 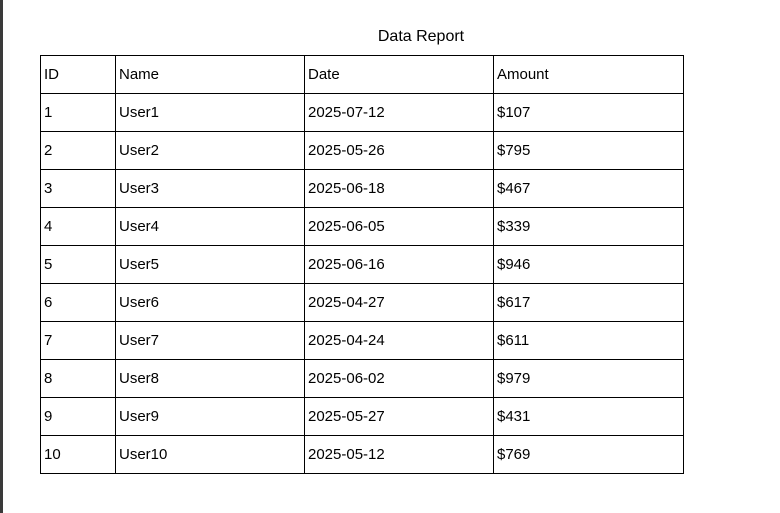 I want to click on table-row: 1 User1 2025-07-12 $107, so click(x=362, y=112).